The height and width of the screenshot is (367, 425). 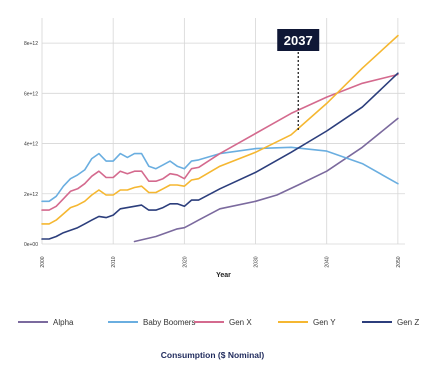 What do you see at coordinates (298, 80) in the screenshot?
I see `annotation: 2037` at bounding box center [298, 80].